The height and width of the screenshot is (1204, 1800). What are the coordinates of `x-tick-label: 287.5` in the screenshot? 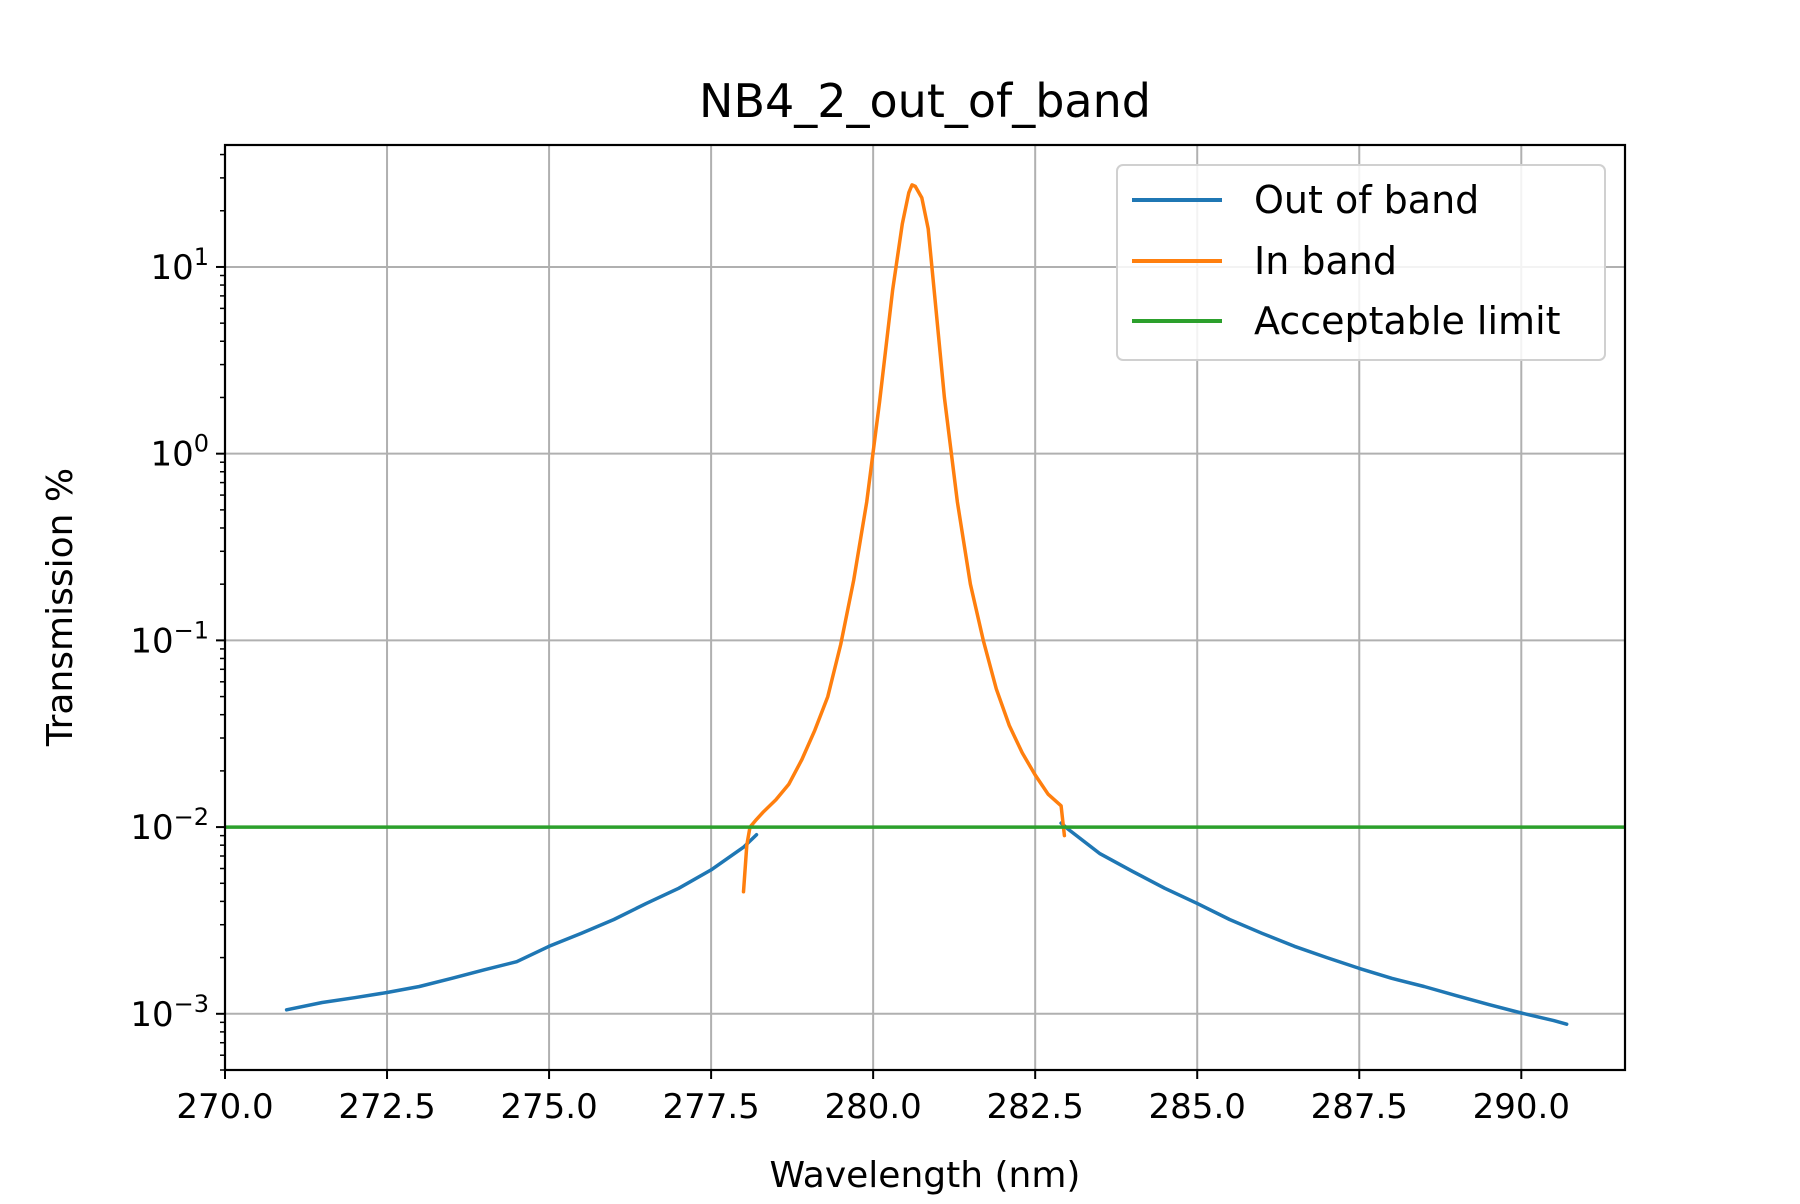 It's located at (1359, 1107).